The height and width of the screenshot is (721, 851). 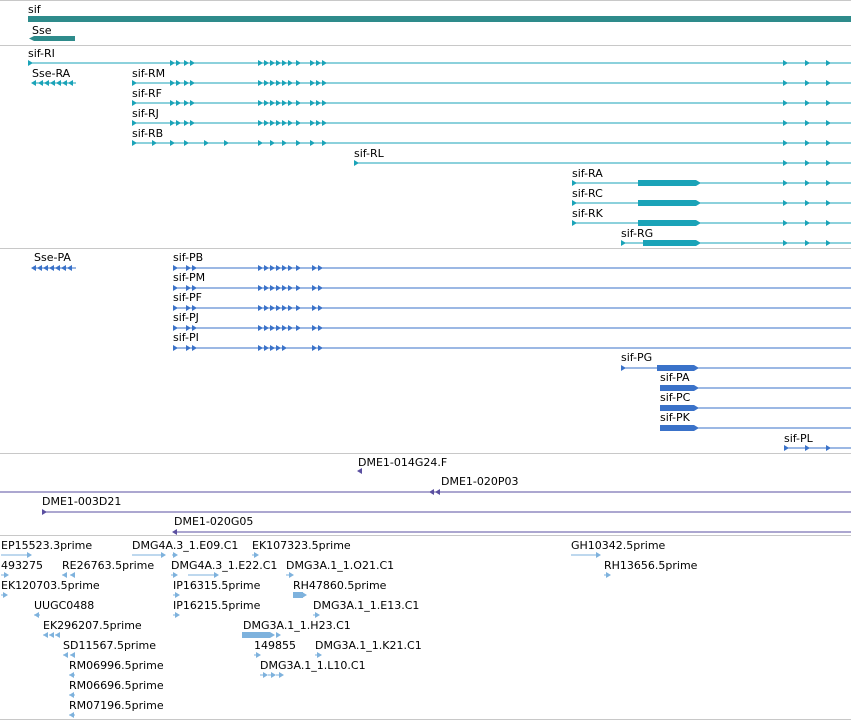 I want to click on clone-label: DME1-020P03, so click(x=480, y=481).